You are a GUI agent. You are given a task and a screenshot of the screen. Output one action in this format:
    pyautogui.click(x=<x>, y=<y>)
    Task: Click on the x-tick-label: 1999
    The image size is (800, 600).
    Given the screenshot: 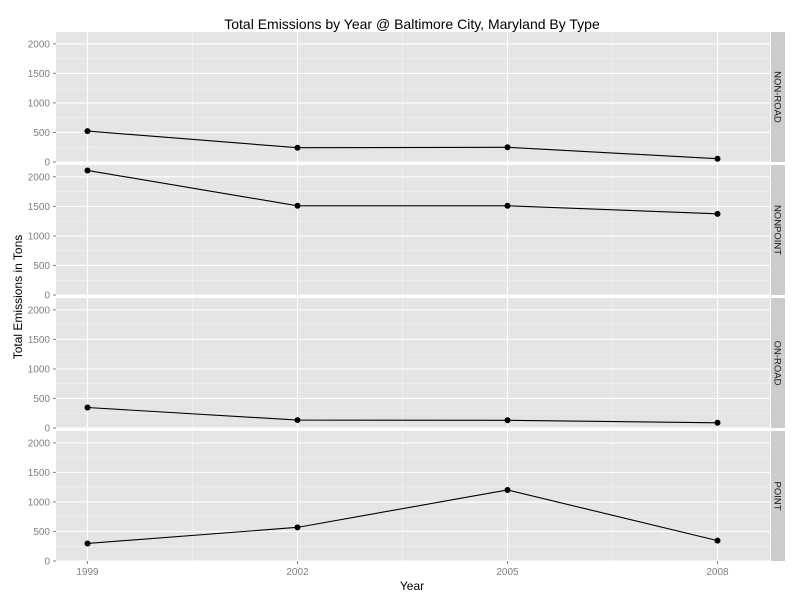 What is the action you would take?
    pyautogui.click(x=87, y=572)
    